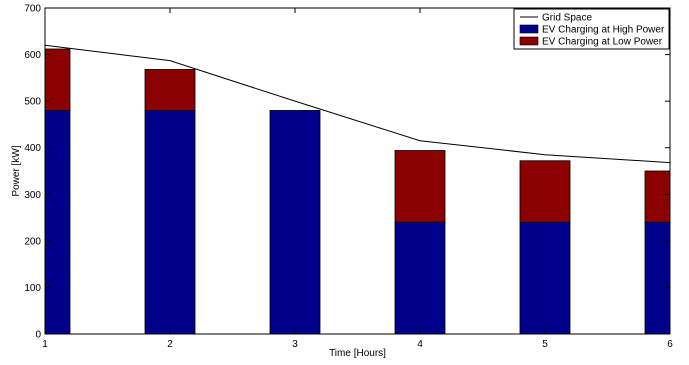 This screenshot has height=365, width=689. Describe the element at coordinates (529, 41) in the screenshot. I see `legend-low-power-swatch` at that location.